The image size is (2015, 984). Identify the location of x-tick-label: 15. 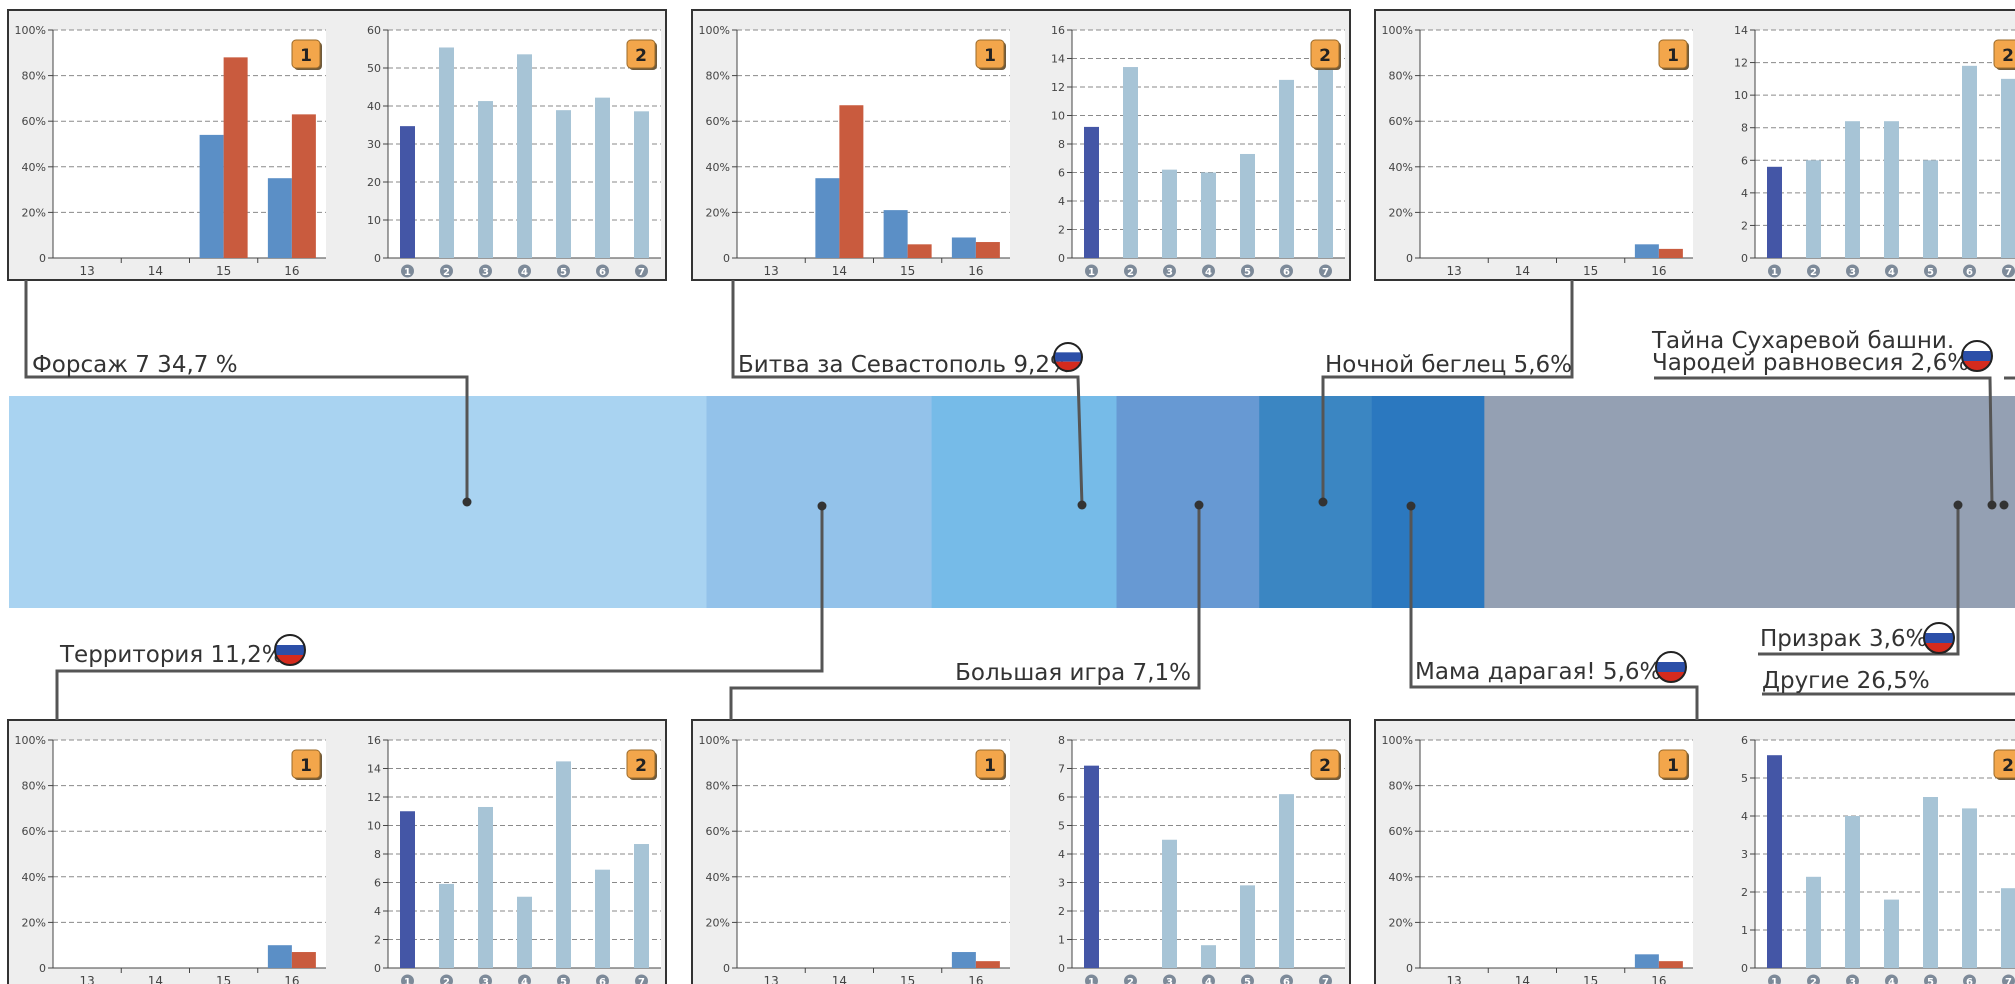
(1590, 271).